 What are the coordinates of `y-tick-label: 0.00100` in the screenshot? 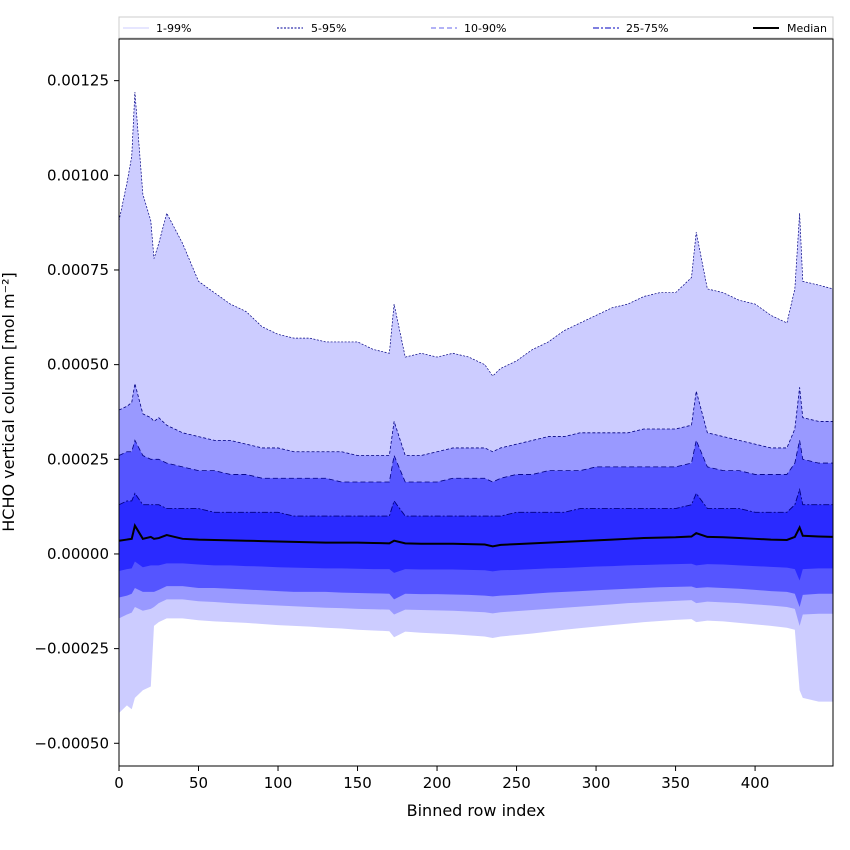 It's located at (78, 175).